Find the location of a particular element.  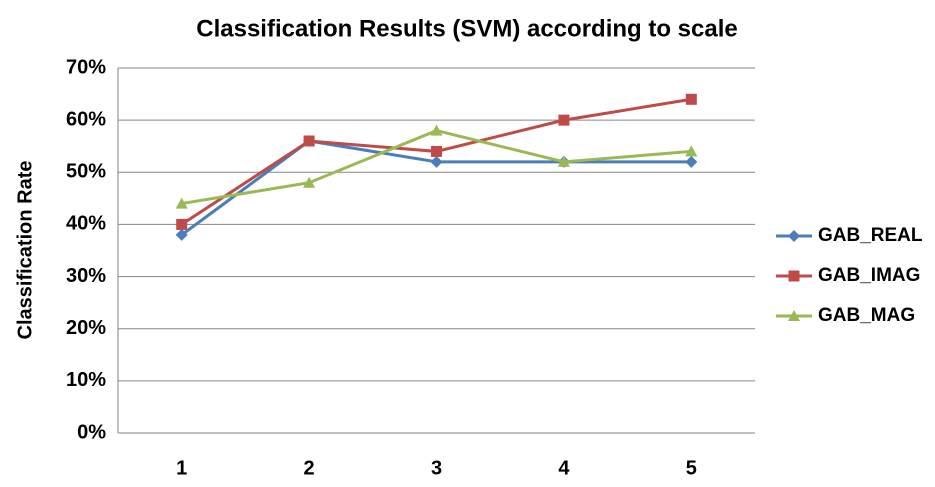

y-tick-label: 70% is located at coordinates (86, 67).